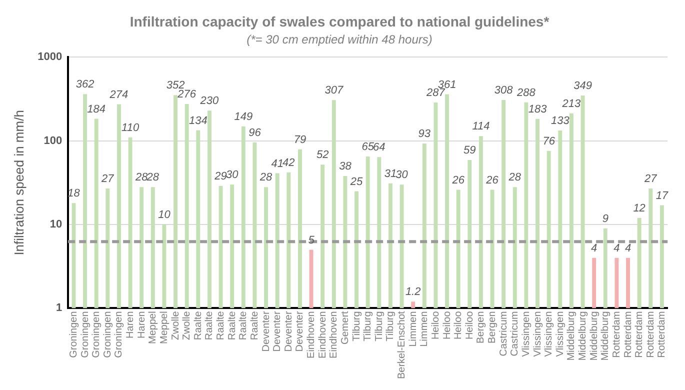 The height and width of the screenshot is (390, 685). I want to click on y-axis-title: Infiltration speed in mm/h, so click(18, 183).